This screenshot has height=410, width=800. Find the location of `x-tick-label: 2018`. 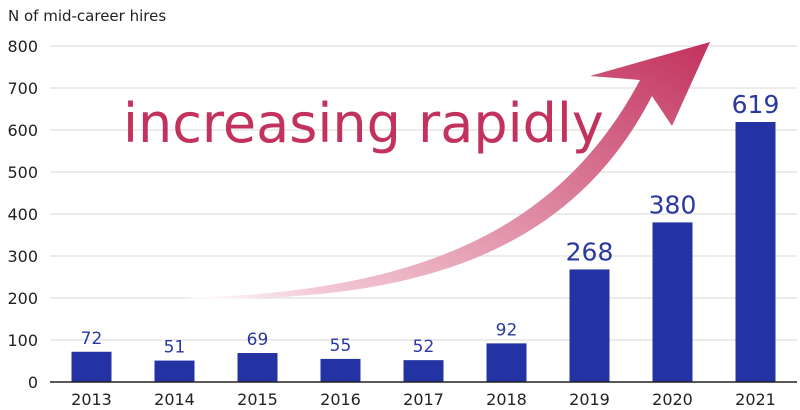

x-tick-label: 2018 is located at coordinates (506, 399).